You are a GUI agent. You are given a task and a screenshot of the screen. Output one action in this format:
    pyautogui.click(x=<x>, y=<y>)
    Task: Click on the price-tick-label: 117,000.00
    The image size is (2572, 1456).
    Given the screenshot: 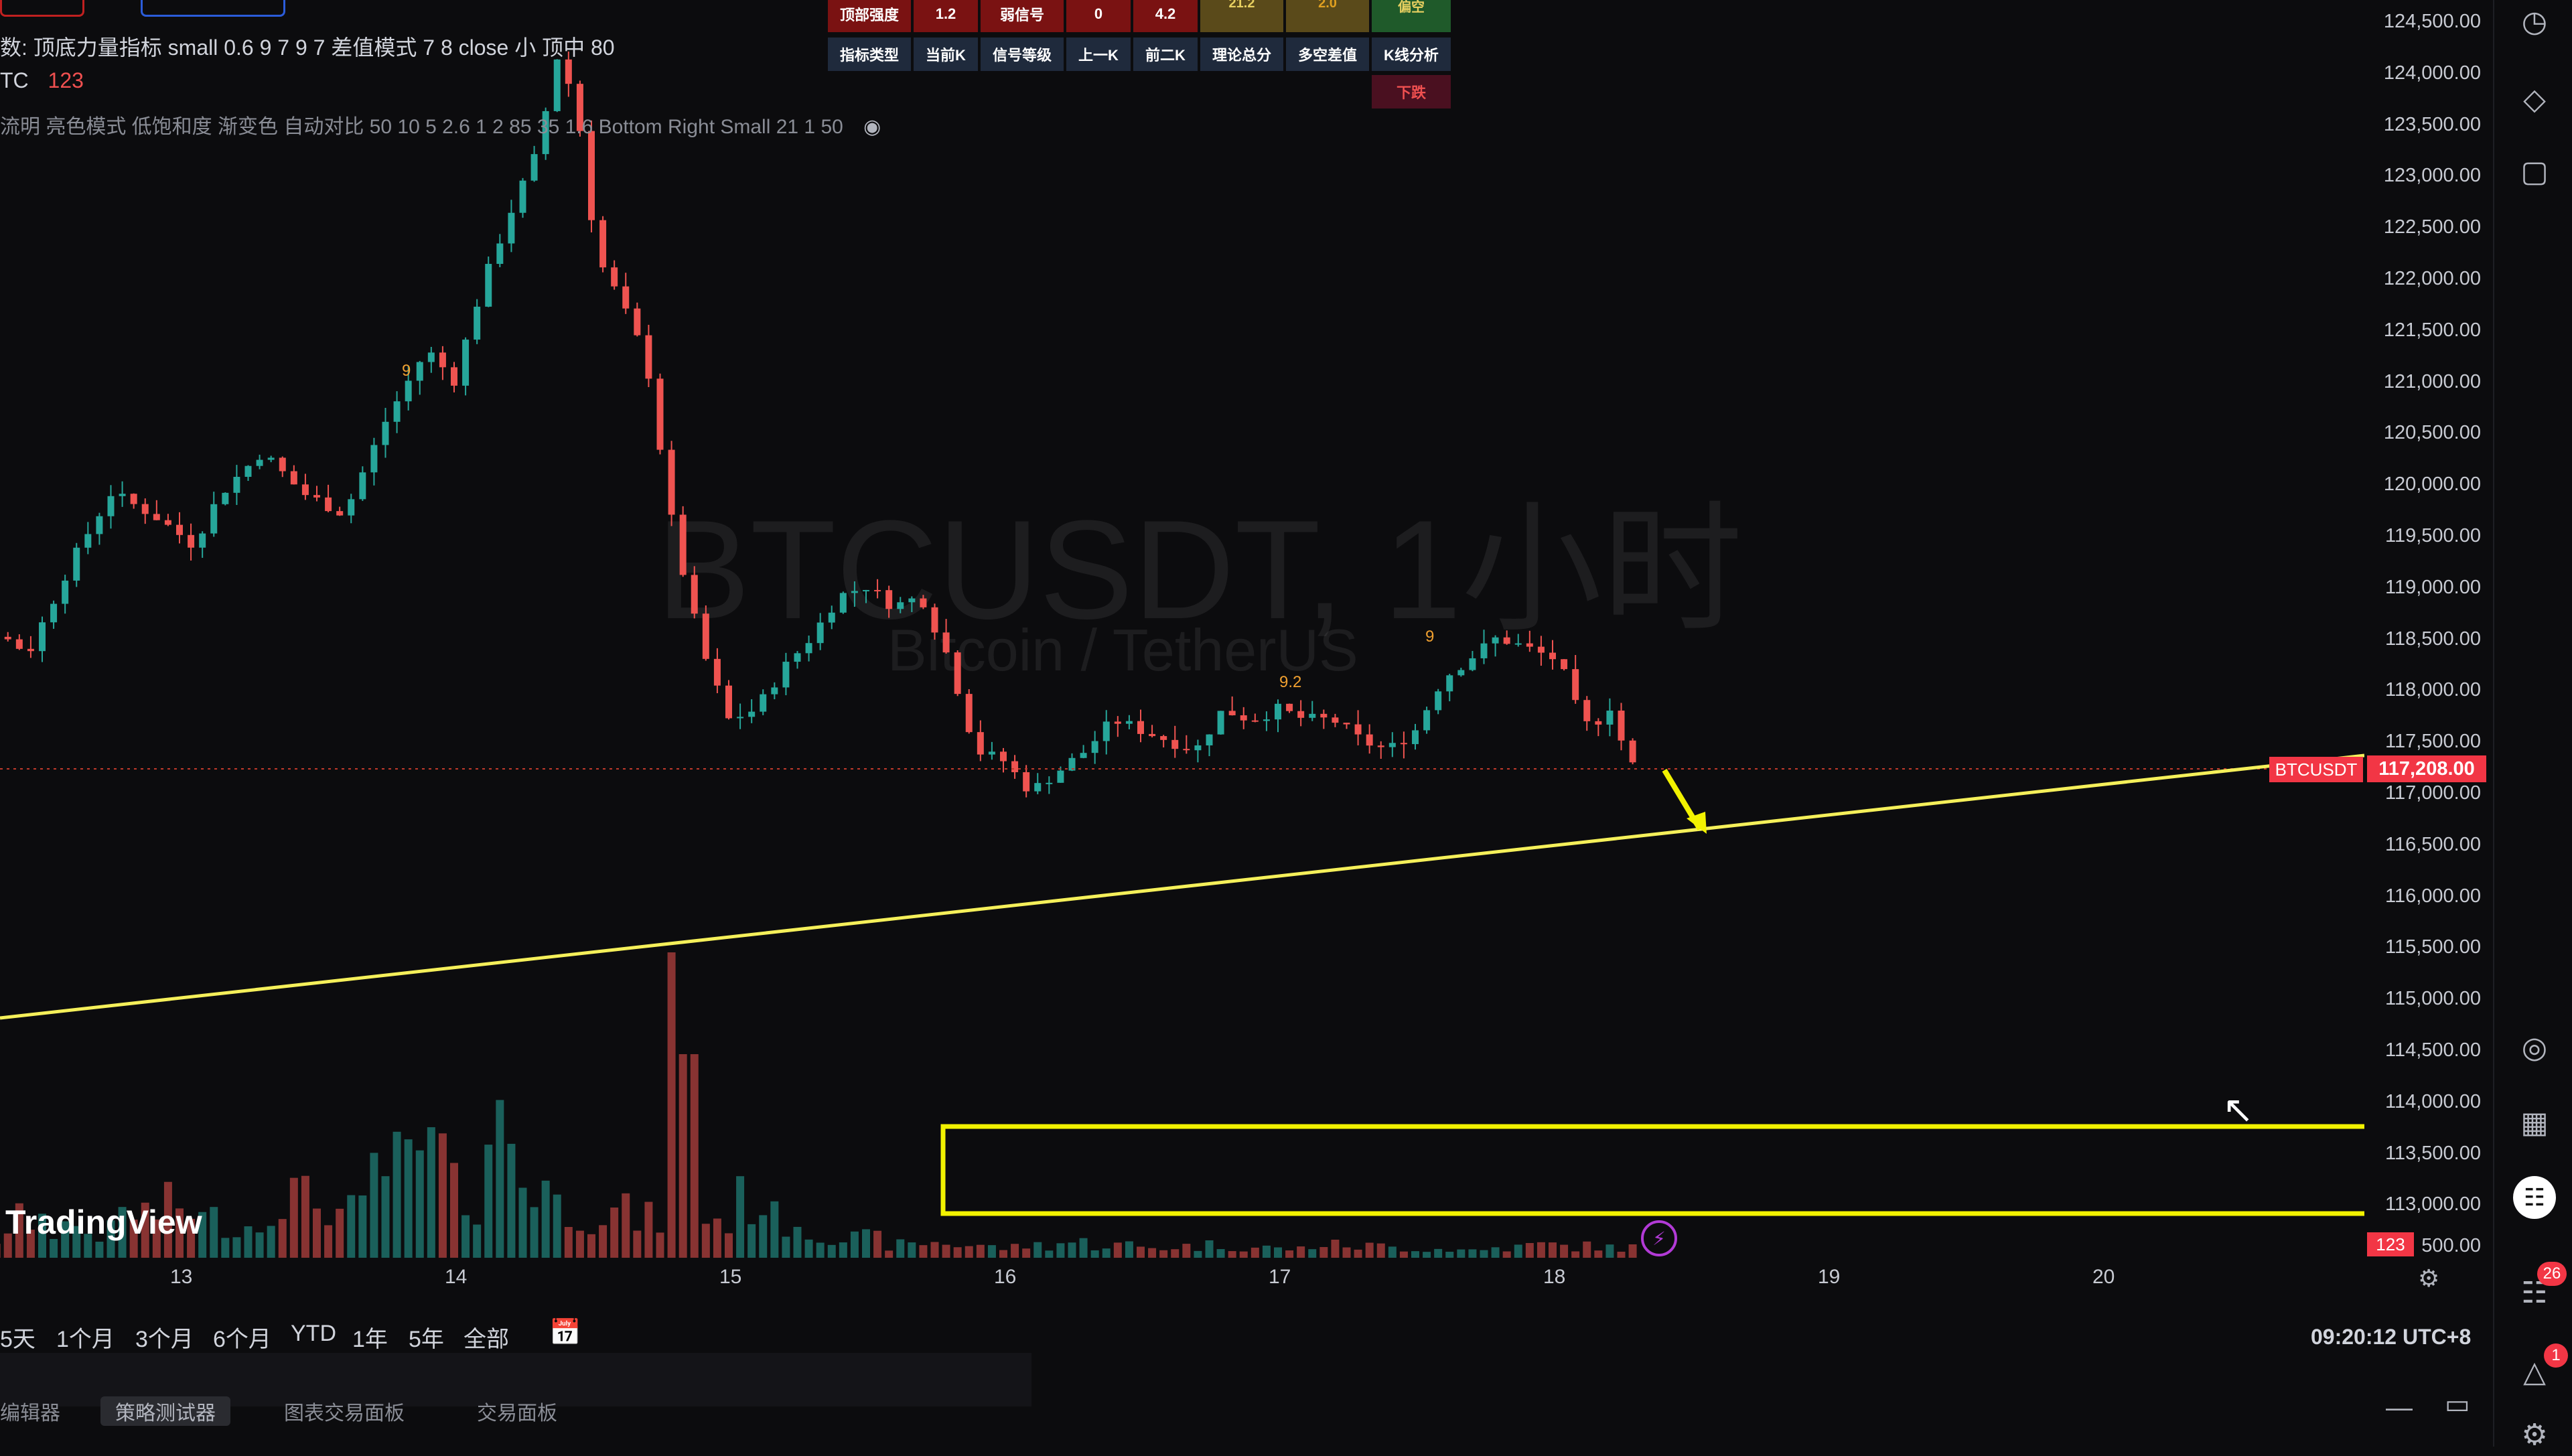 What is the action you would take?
    pyautogui.click(x=2433, y=793)
    